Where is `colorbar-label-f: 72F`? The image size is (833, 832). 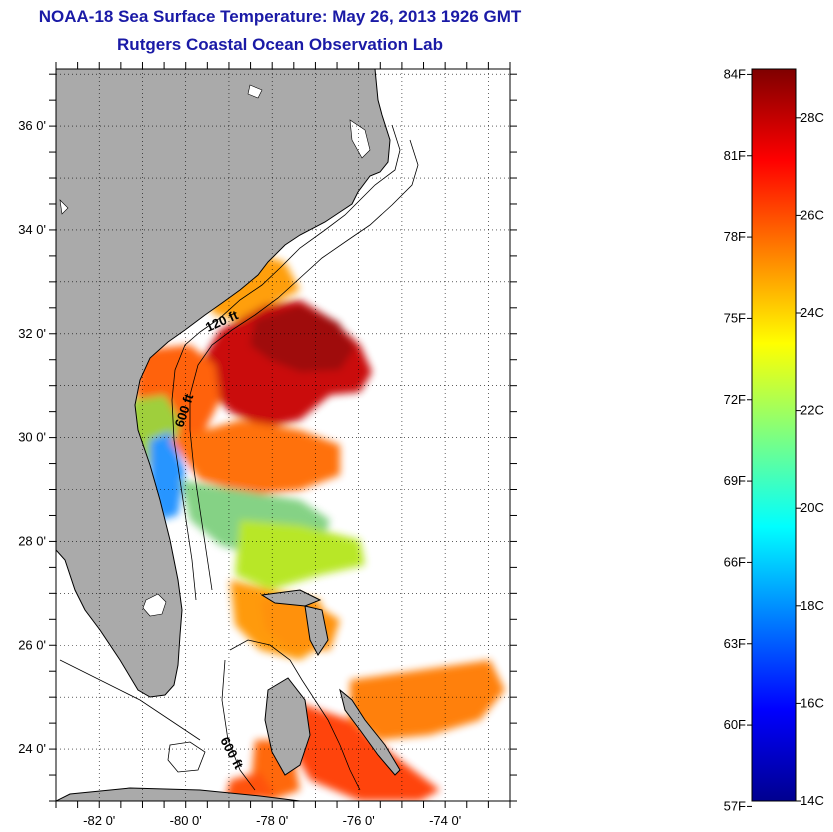
colorbar-label-f: 72F is located at coordinates (735, 399).